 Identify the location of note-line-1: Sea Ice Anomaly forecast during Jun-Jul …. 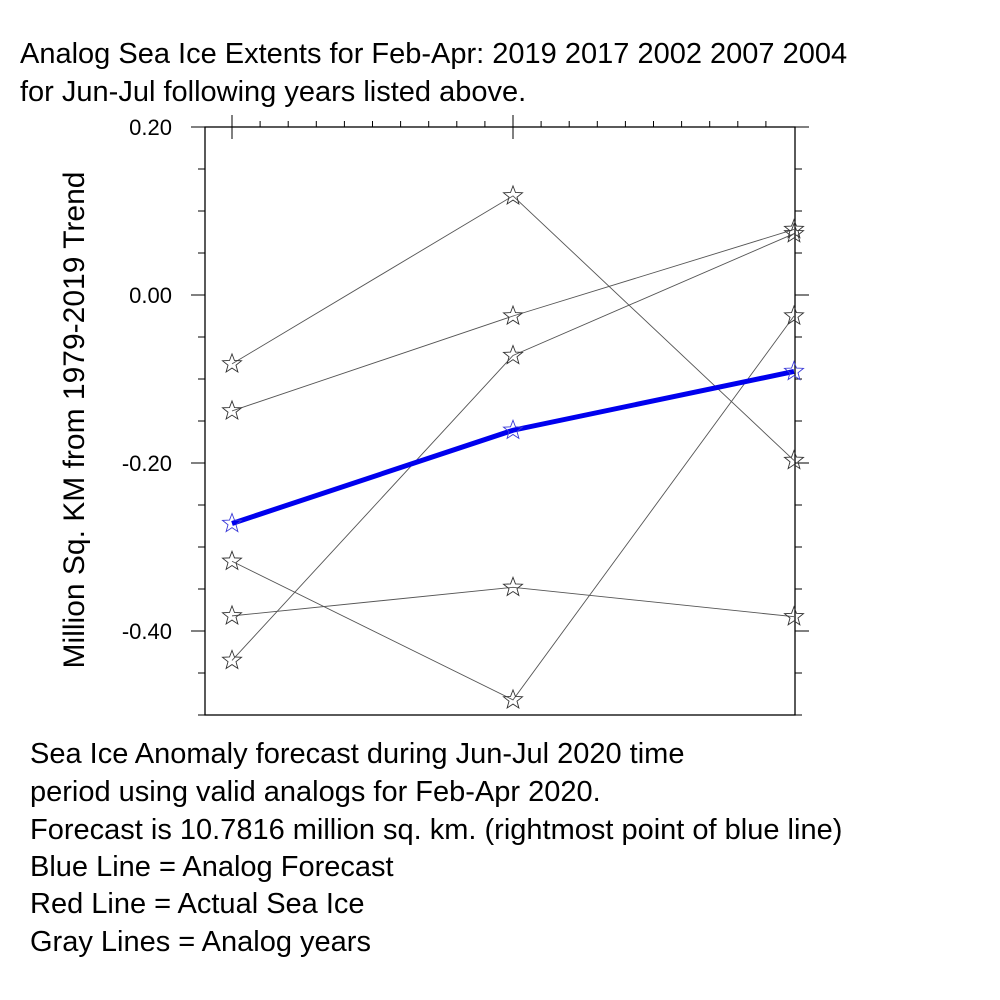
(357, 754).